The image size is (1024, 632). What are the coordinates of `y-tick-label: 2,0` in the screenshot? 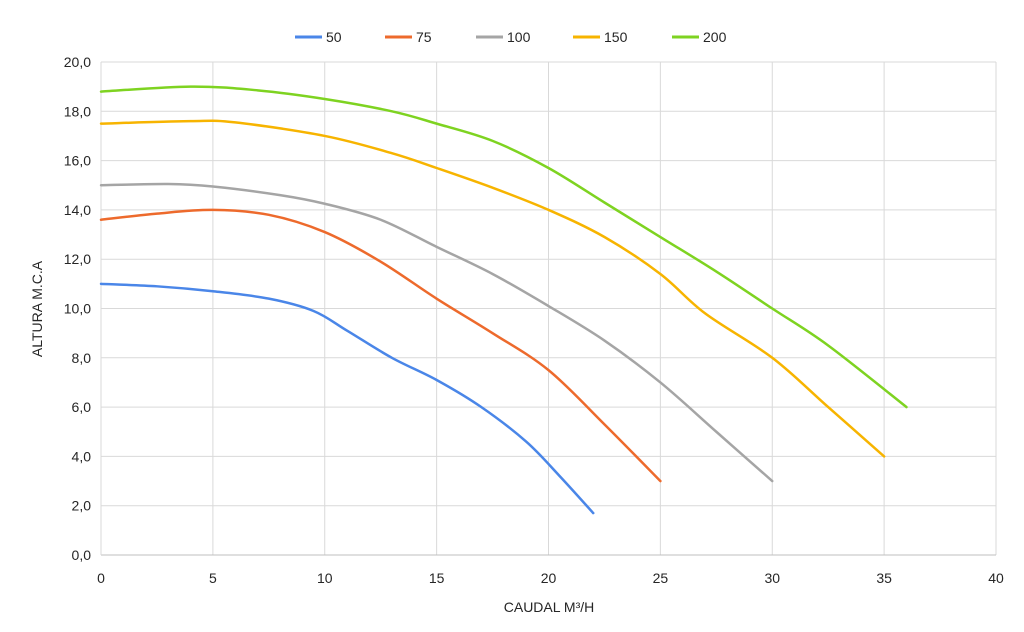 It's located at (82, 506).